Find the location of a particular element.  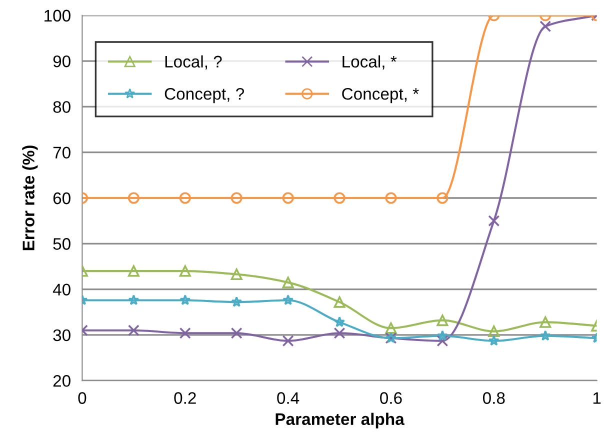

x-tick-label: 0.4 is located at coordinates (288, 398).